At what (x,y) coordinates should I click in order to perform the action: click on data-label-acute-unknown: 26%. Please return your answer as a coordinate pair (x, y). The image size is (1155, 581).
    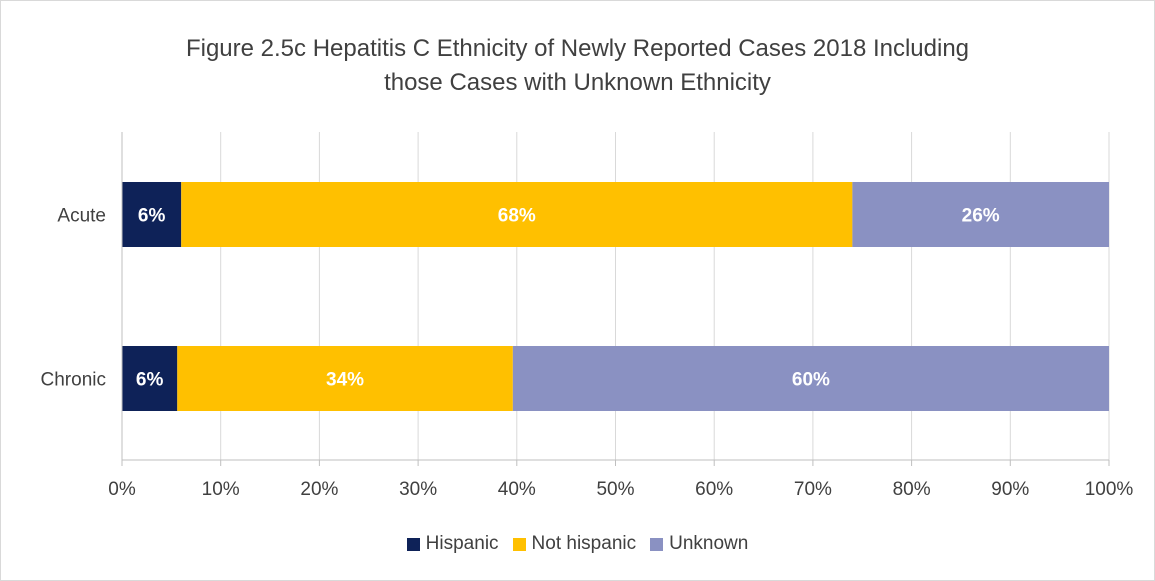
    Looking at the image, I should click on (981, 216).